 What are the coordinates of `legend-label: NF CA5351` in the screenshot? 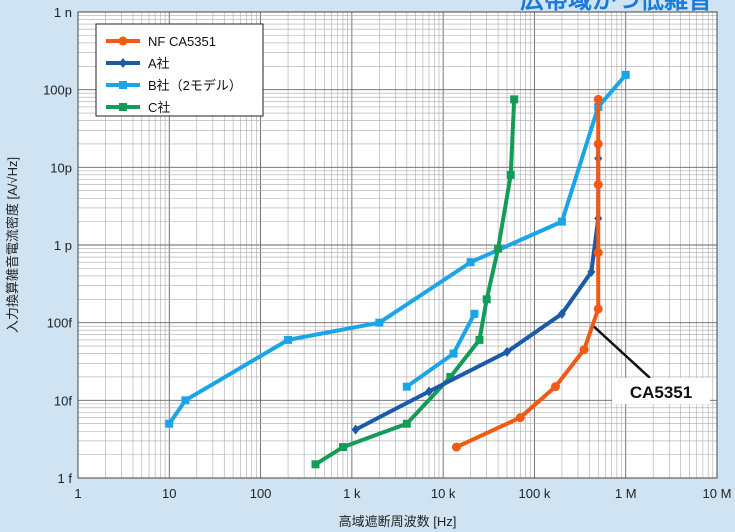 It's located at (182, 41).